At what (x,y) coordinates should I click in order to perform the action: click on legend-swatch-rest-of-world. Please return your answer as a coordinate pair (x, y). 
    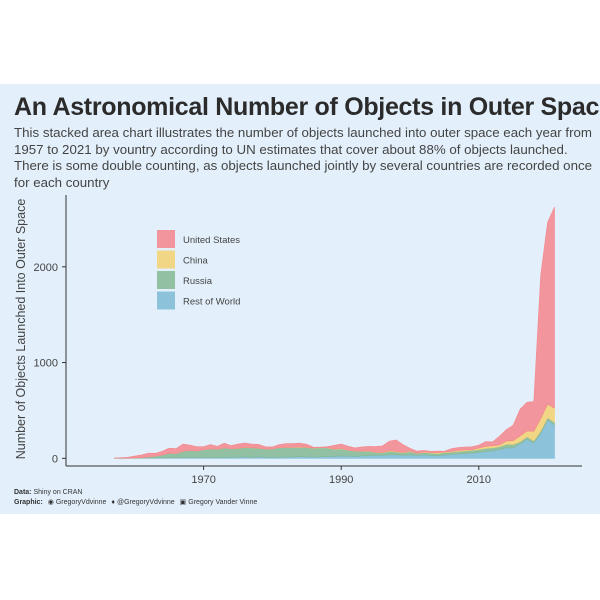
    Looking at the image, I should click on (166, 300).